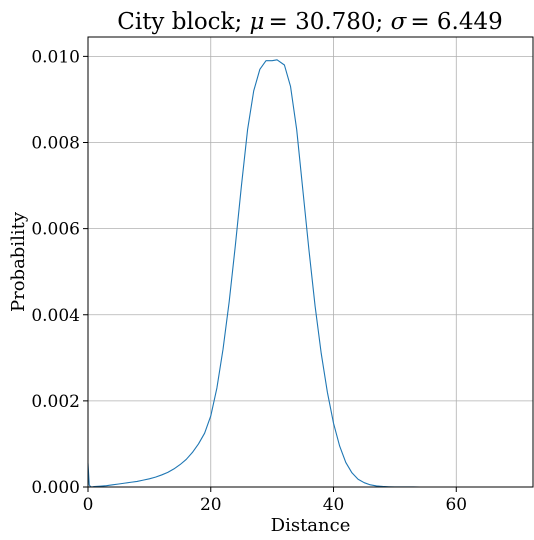 This screenshot has width=534, height=540. What do you see at coordinates (55, 488) in the screenshot?
I see `y-tick-label: 0.000` at bounding box center [55, 488].